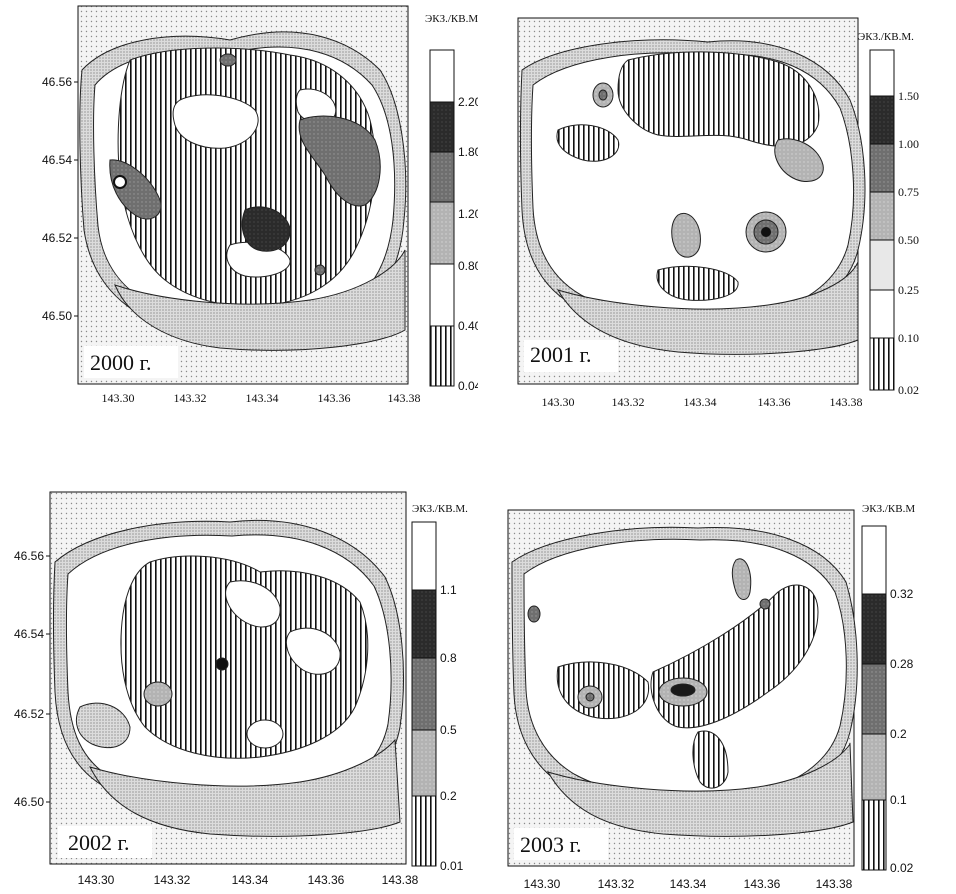 This screenshot has height=894, width=956. Describe the element at coordinates (452, 866) in the screenshot. I see `legend-value: 0.01` at that location.